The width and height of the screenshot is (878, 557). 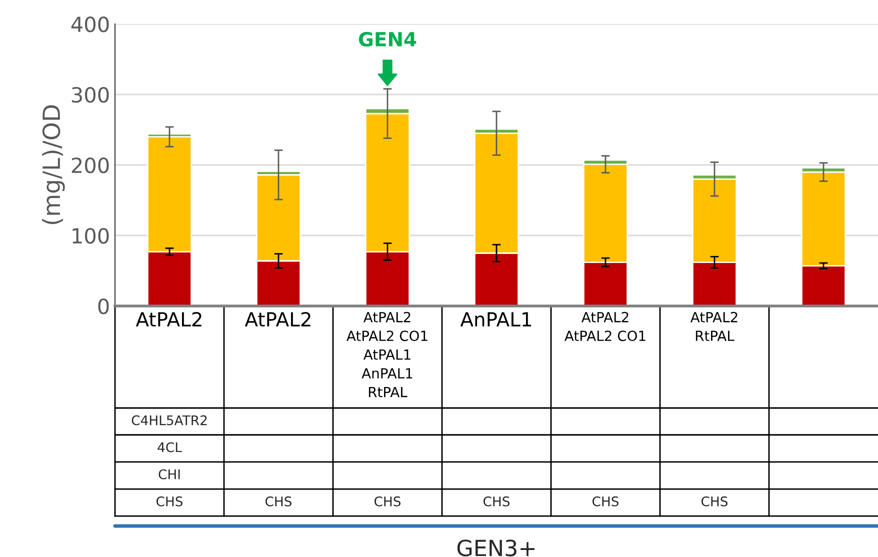 What do you see at coordinates (170, 447) in the screenshot?
I see `text: 4CL` at bounding box center [170, 447].